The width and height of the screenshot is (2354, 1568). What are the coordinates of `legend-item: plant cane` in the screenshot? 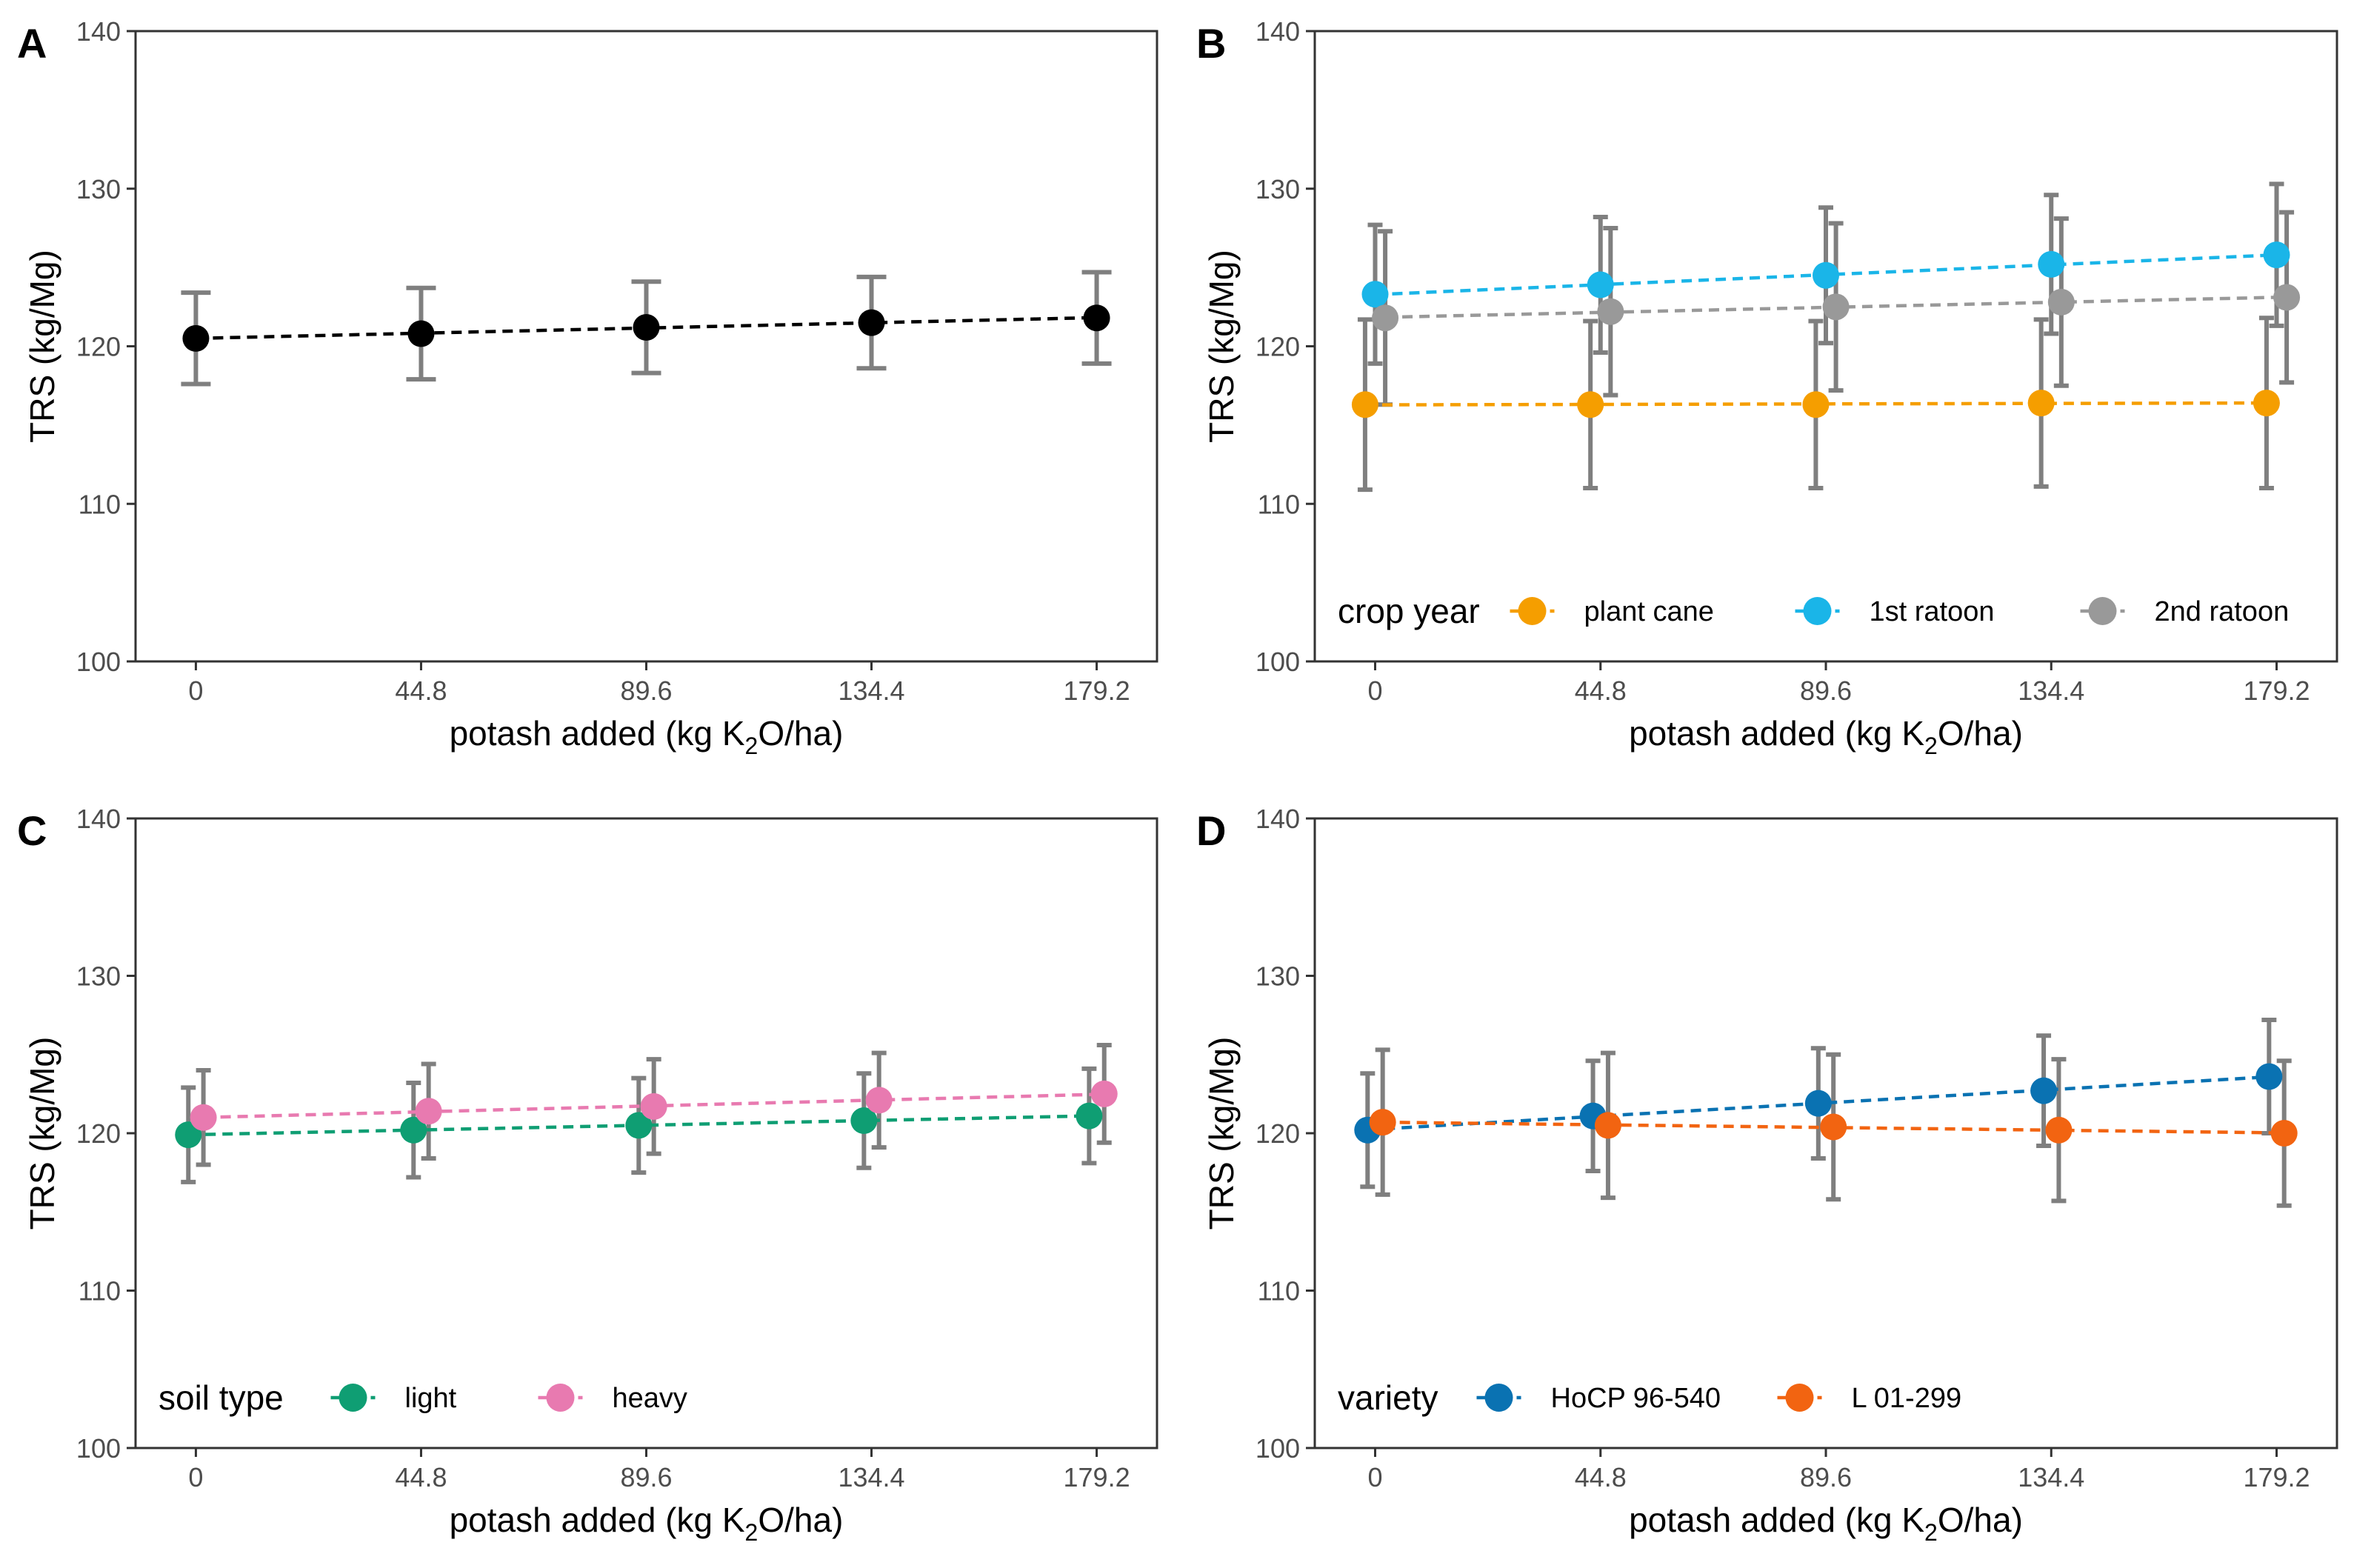 It's located at (1612, 611).